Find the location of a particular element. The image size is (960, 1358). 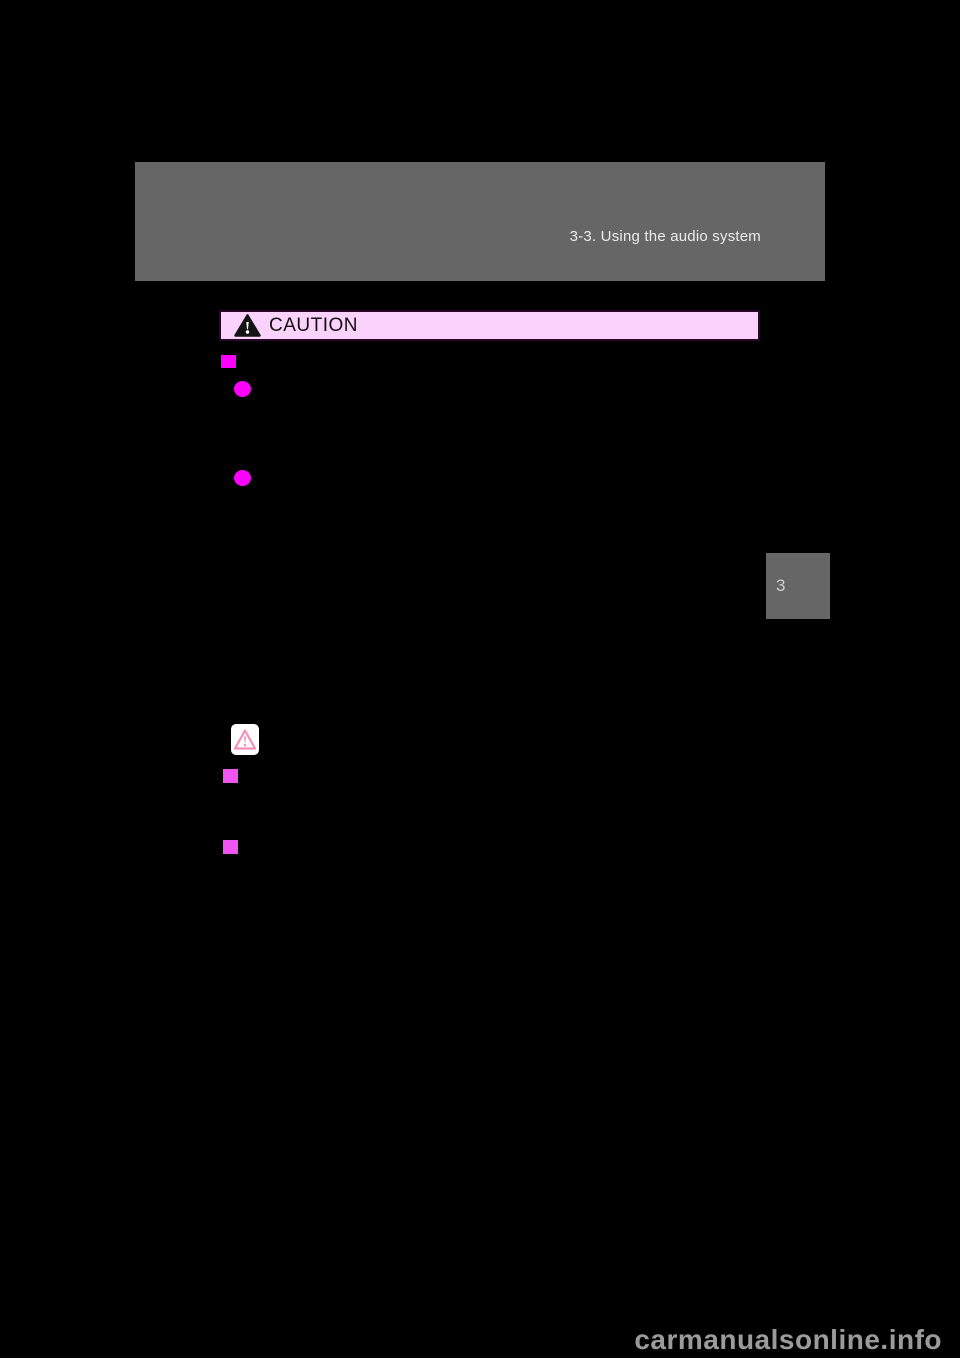

section-title: 3-3. Using the audio system is located at coordinates (665, 236).